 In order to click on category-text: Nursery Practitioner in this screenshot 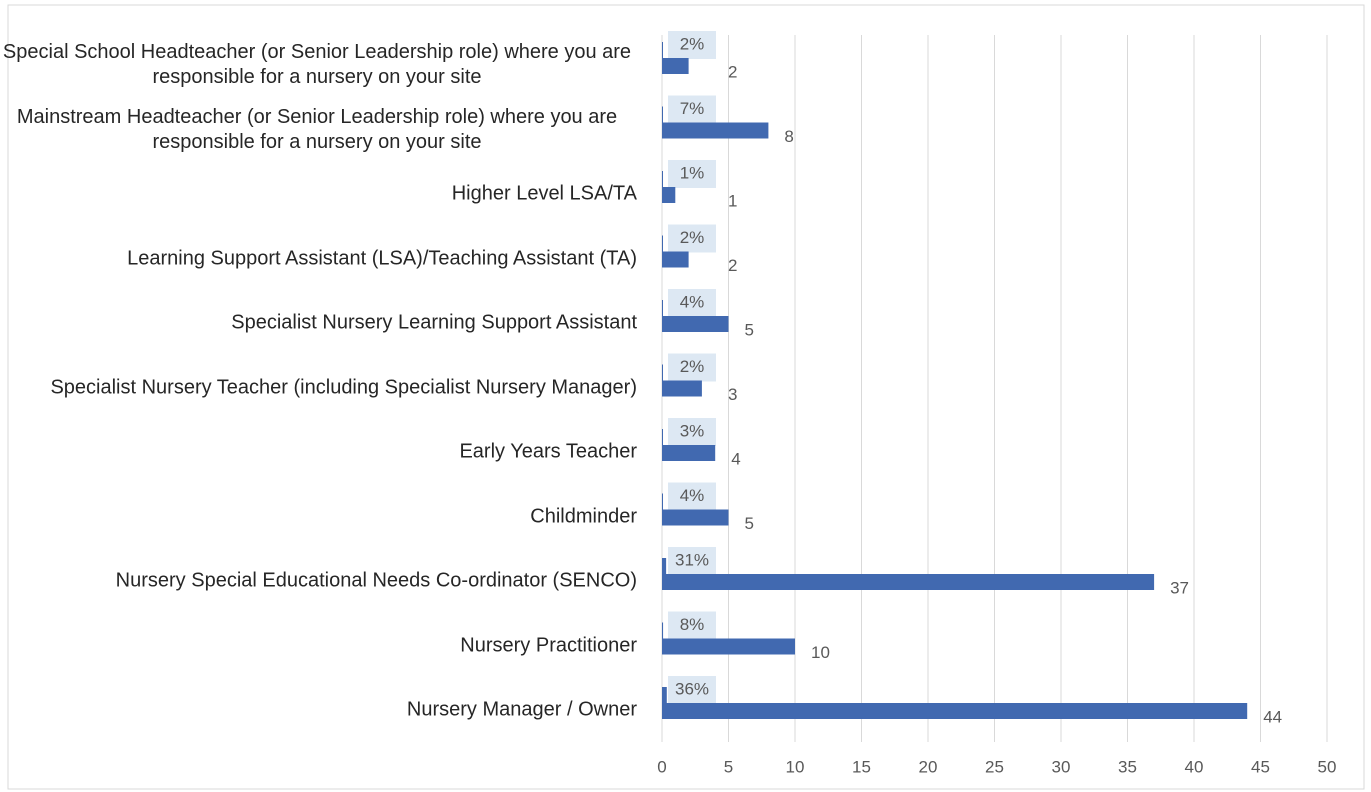, I will do `click(548, 645)`.